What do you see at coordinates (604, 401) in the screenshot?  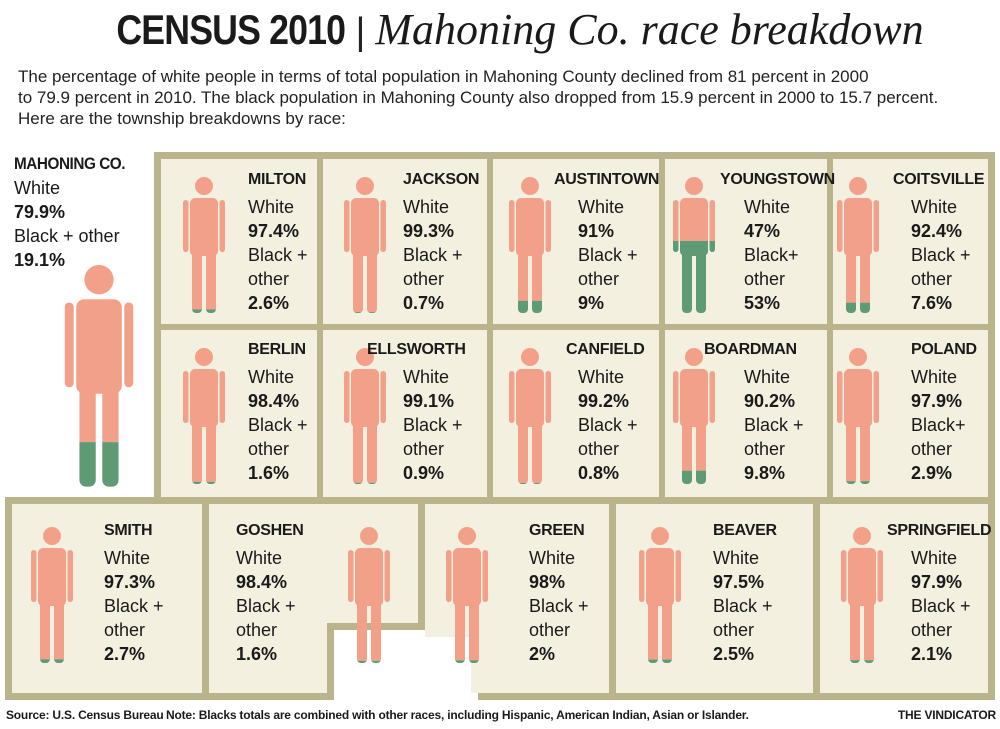 I see `white-value: 99.2%` at bounding box center [604, 401].